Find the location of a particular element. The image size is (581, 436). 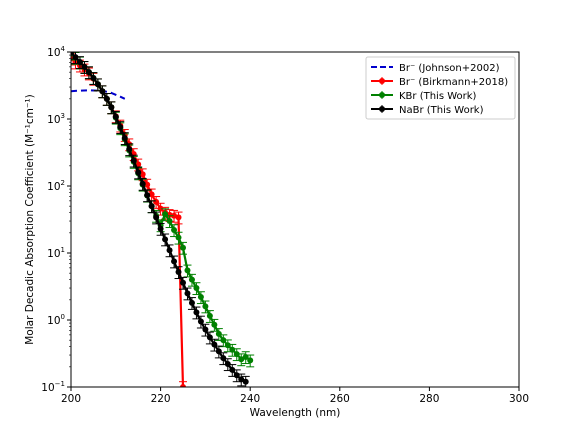

x-tick-label: 220 is located at coordinates (161, 399).